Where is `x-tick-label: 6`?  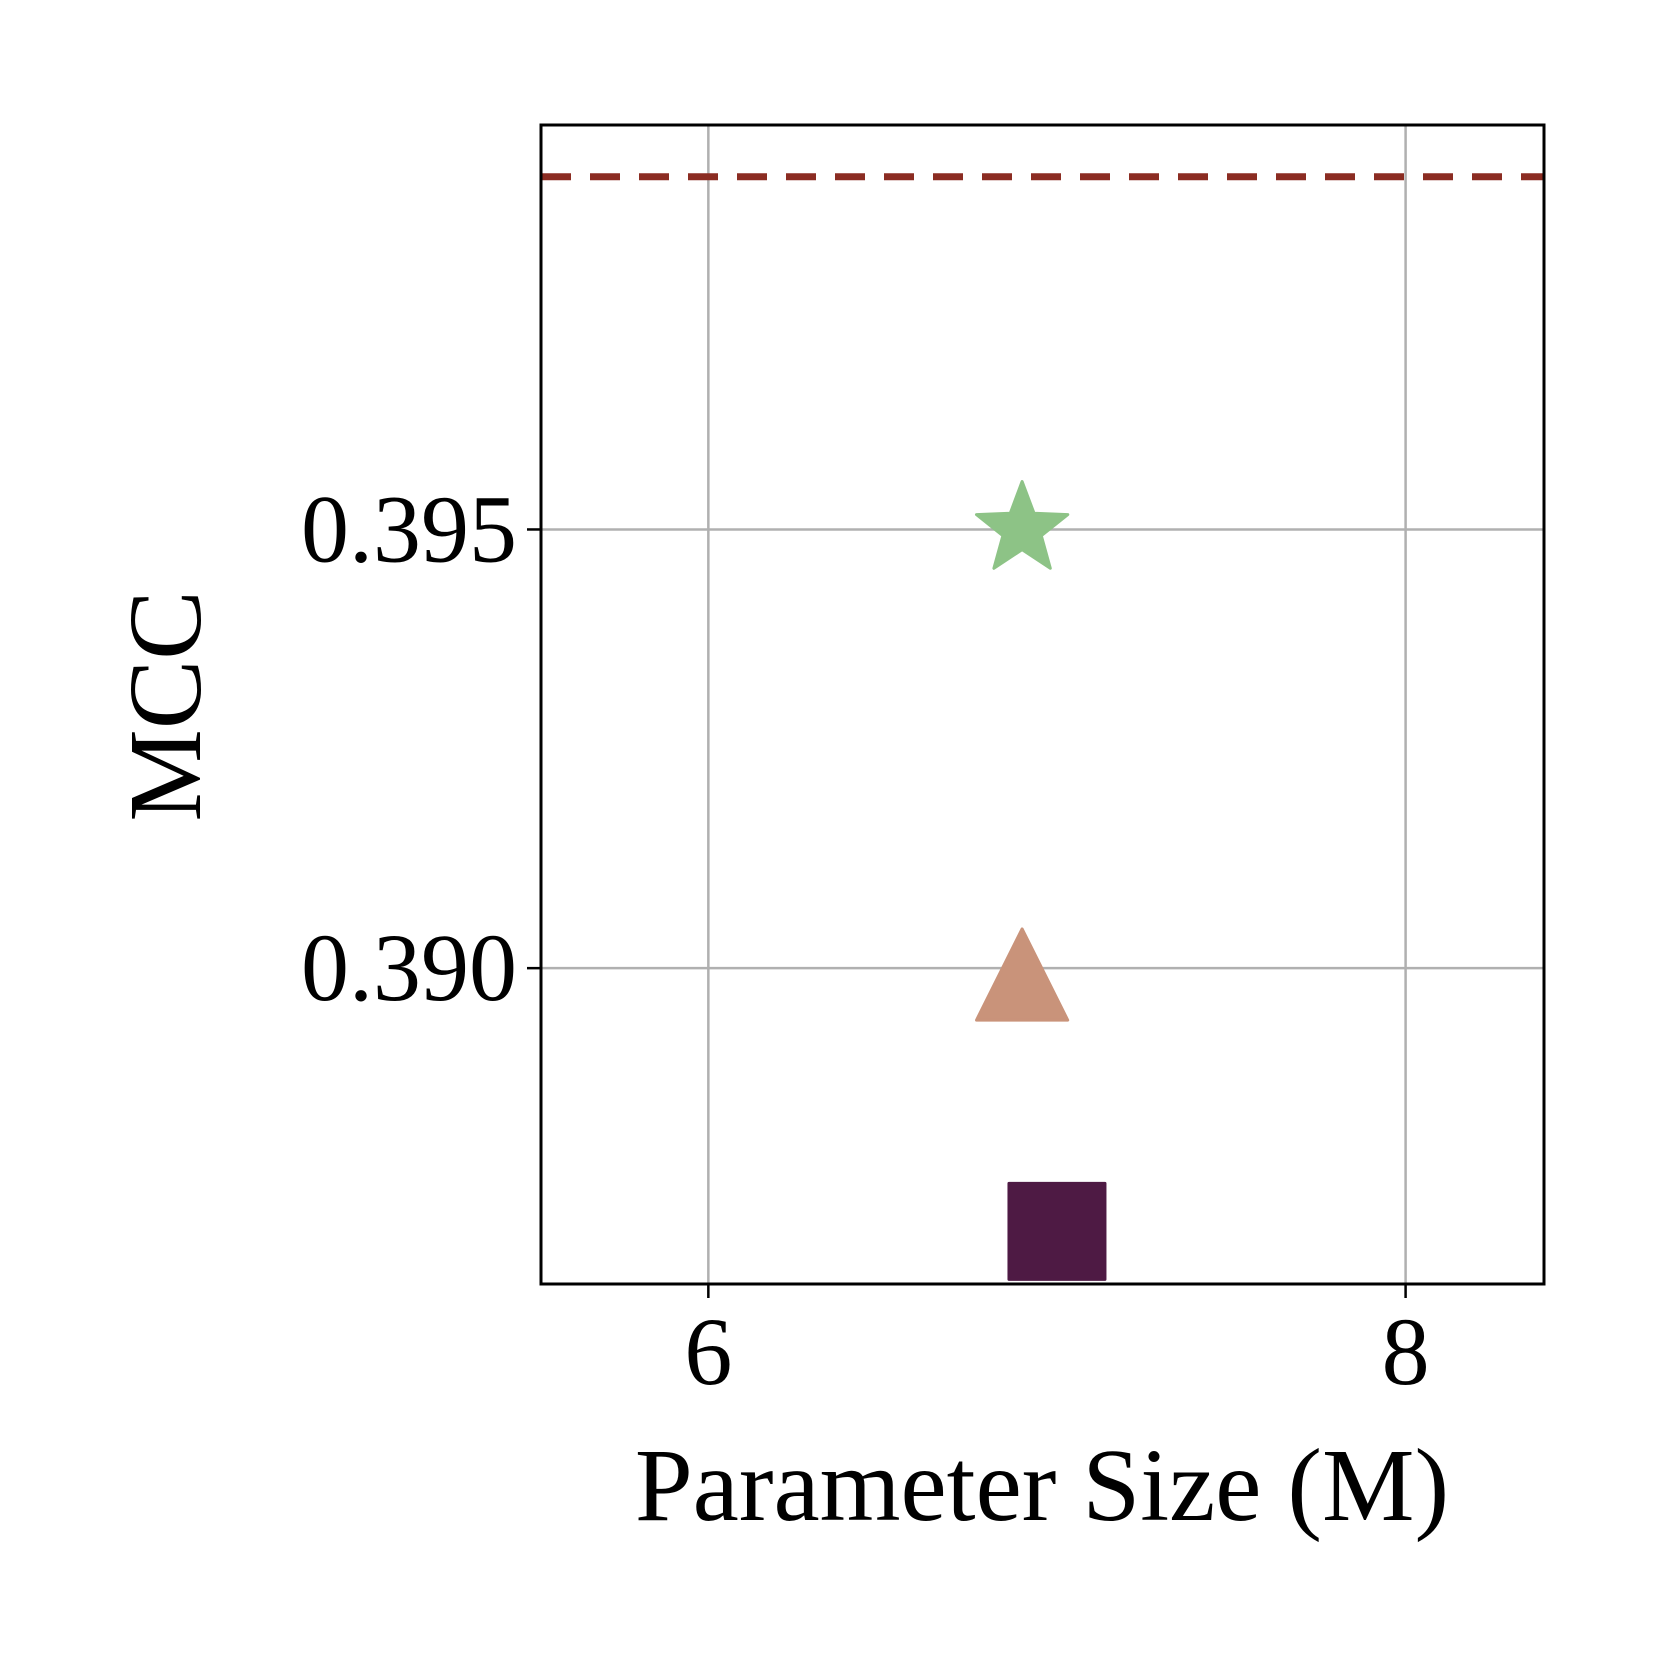
x-tick-label: 6 is located at coordinates (708, 1351).